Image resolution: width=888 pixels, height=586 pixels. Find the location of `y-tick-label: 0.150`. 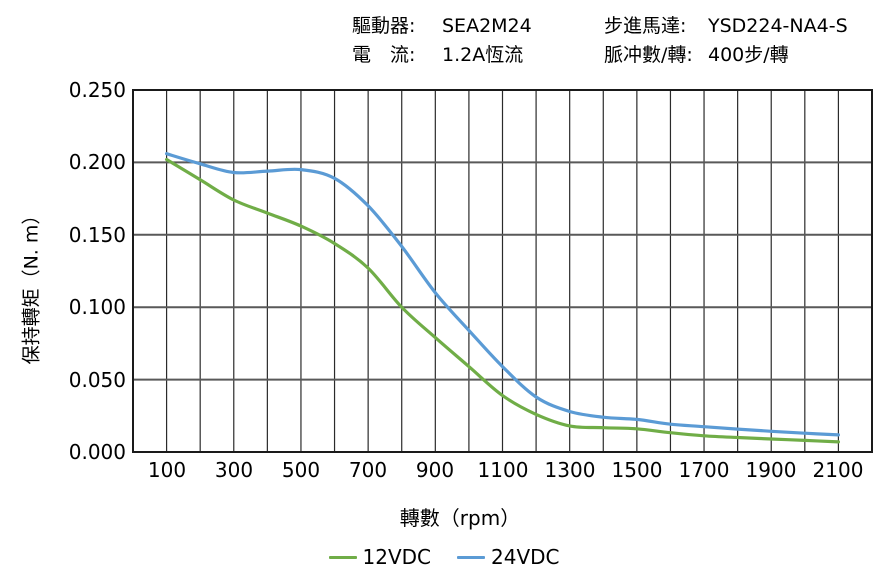

y-tick-label: 0.150 is located at coordinates (97, 235).